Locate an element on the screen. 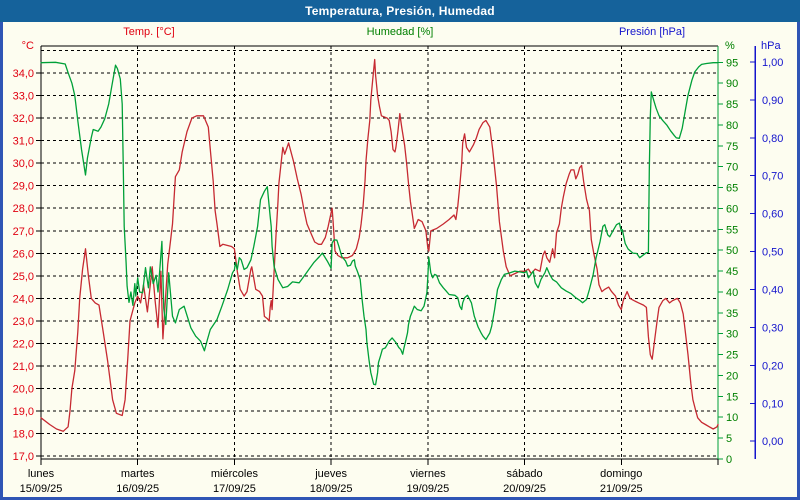  svg-text: 21,0 is located at coordinates (23, 367).